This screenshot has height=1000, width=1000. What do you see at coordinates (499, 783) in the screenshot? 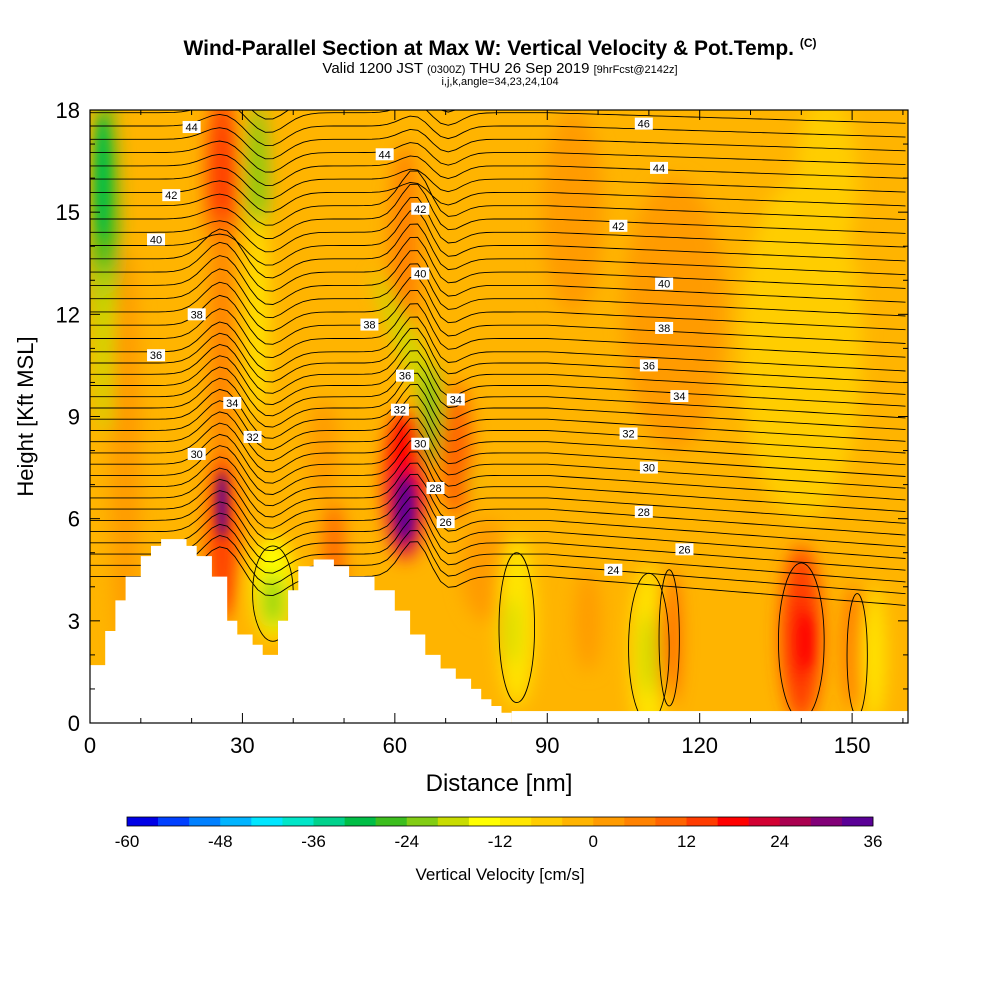
I see `x-axis-label: Distance [nm]` at bounding box center [499, 783].